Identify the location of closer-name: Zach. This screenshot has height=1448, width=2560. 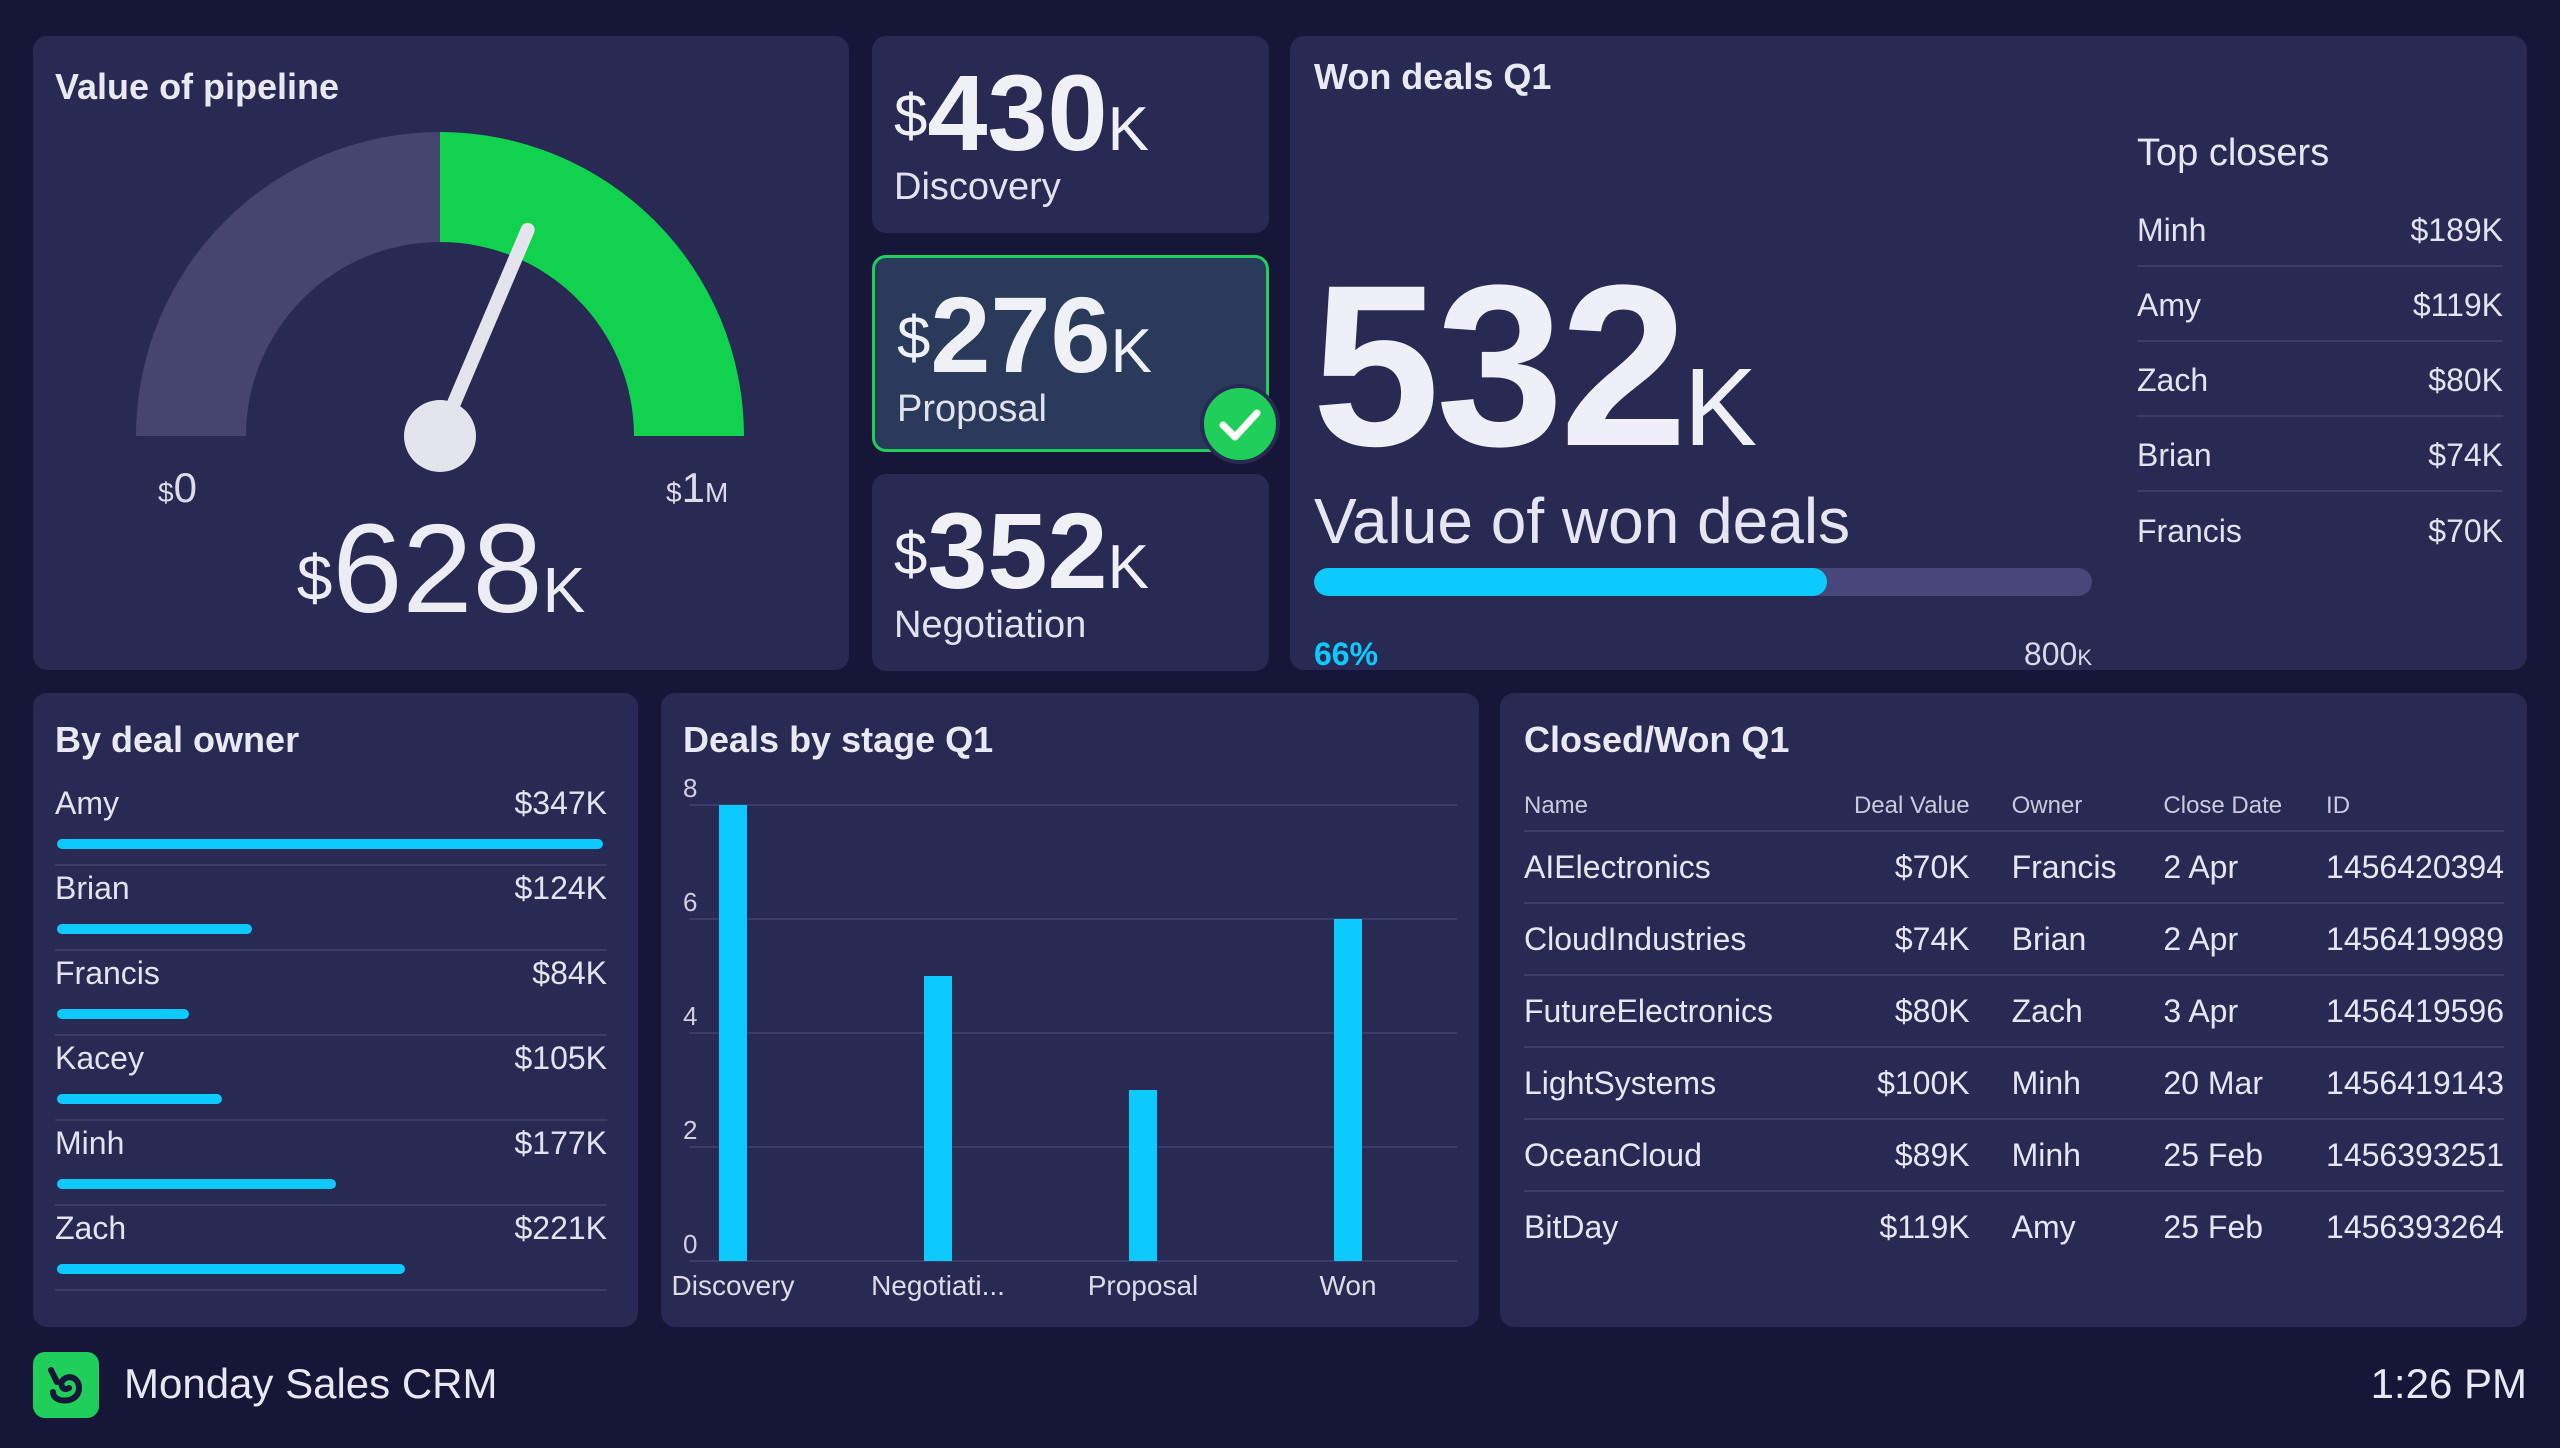
(2173, 380).